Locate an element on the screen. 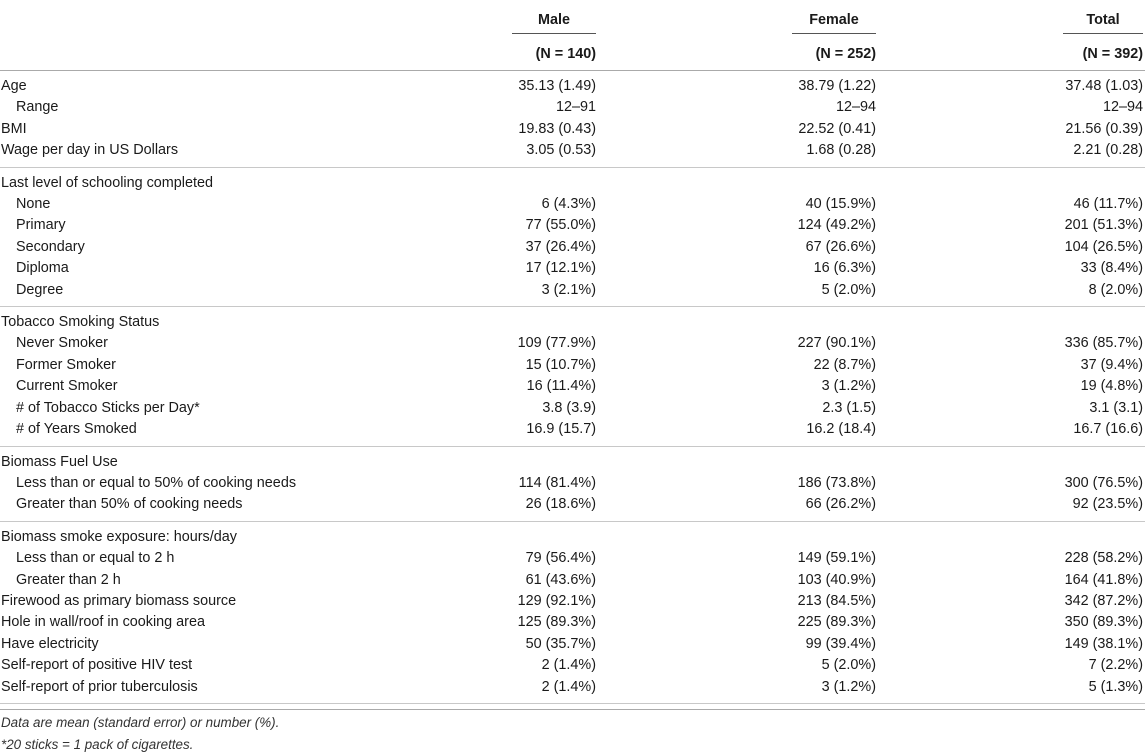  note-sticks: *20 sticks = 1 pack of cigarettes. is located at coordinates (97, 744).